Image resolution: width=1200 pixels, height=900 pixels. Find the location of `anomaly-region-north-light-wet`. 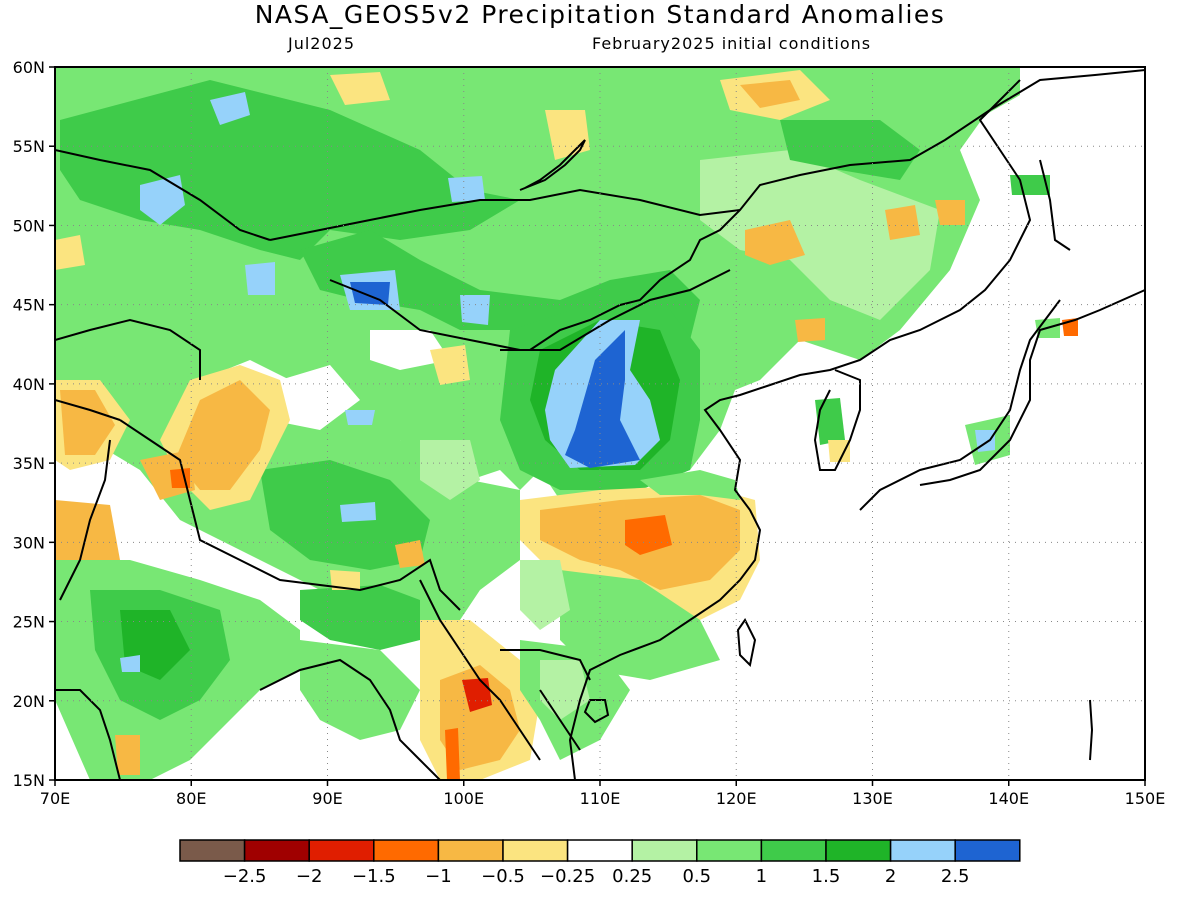

anomaly-region-north-light-wet is located at coordinates (820, 235).